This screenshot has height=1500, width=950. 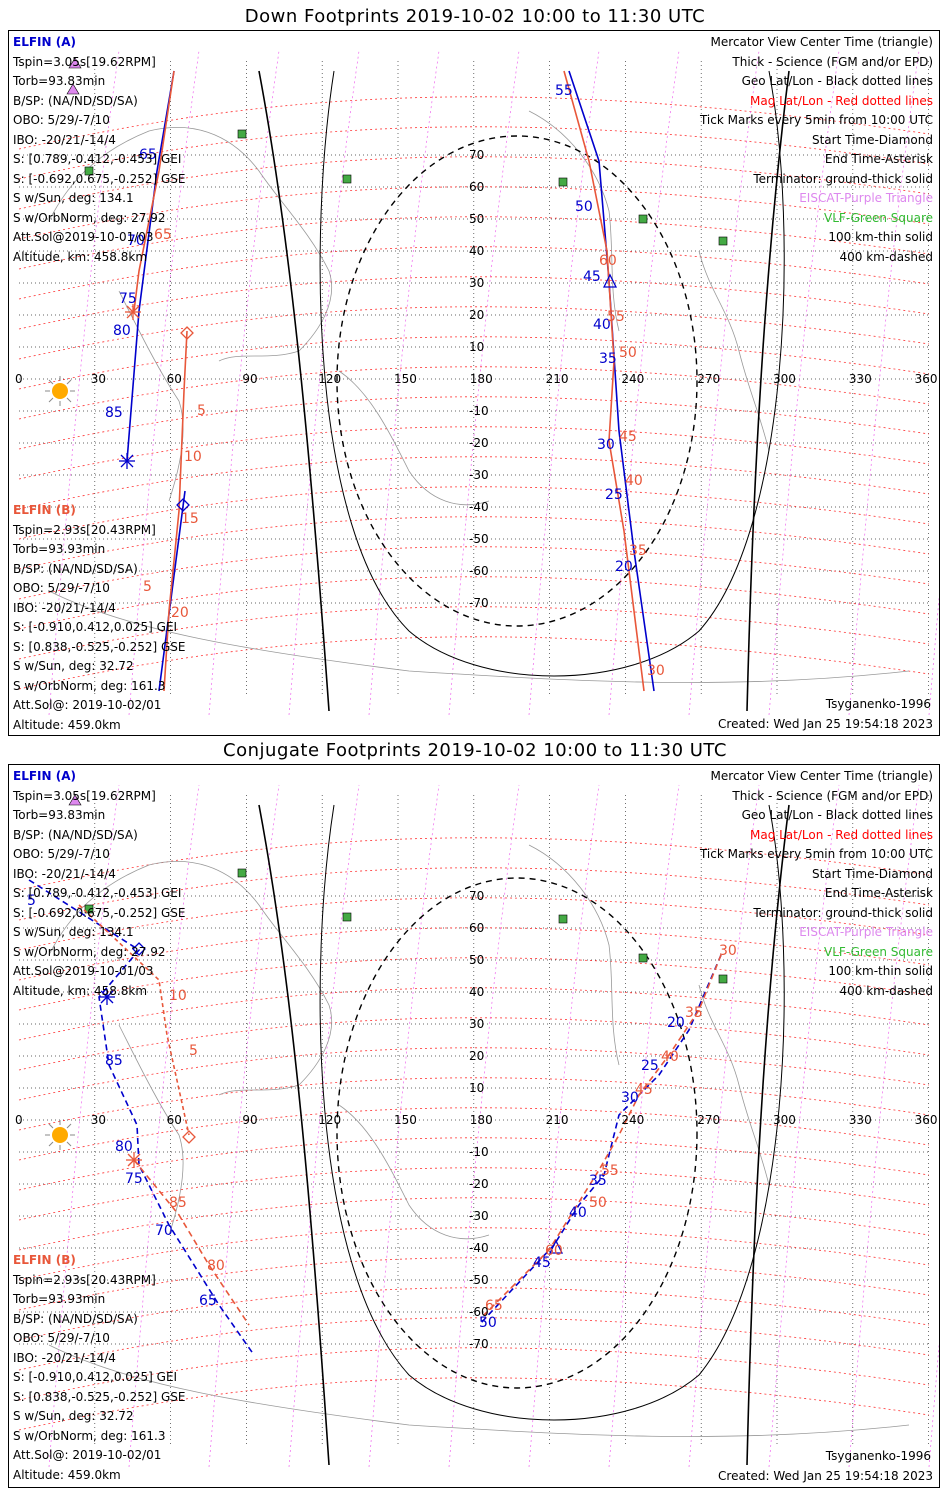 I want to click on lat-tick-label: 60, so click(x=476, y=928).